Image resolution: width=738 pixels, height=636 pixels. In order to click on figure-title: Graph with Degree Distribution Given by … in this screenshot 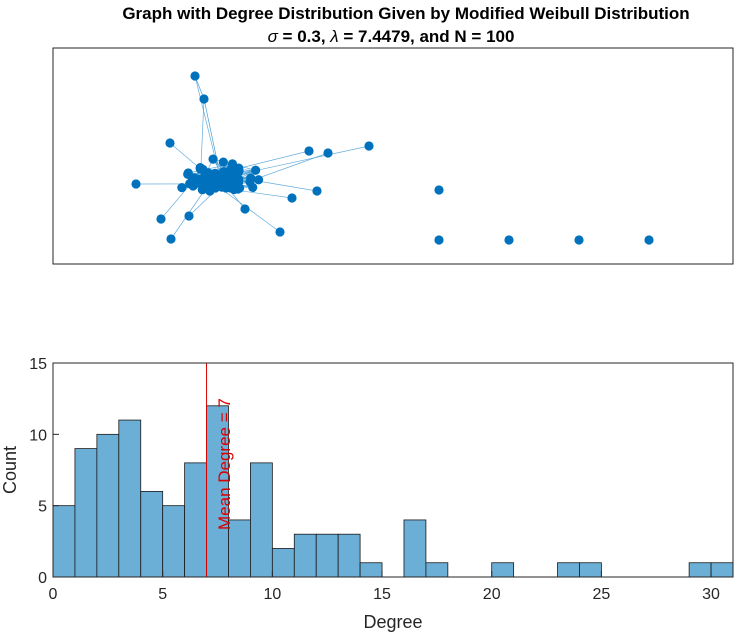, I will do `click(405, 13)`.